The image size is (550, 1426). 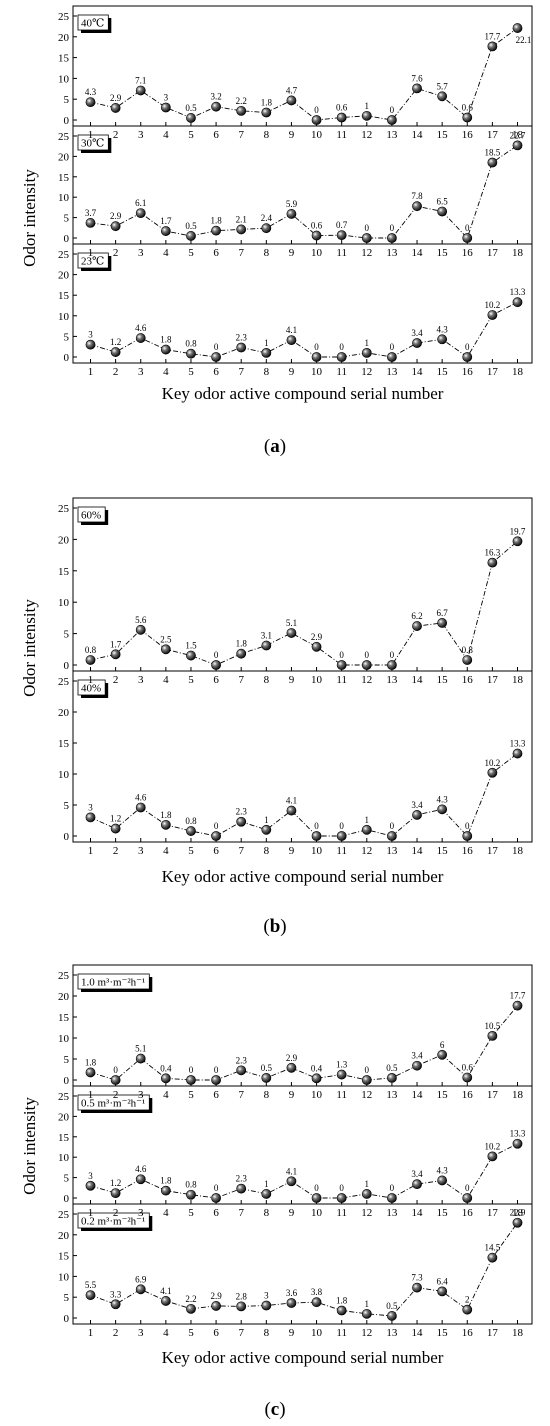 What do you see at coordinates (116, 644) in the screenshot?
I see `data-label: 1.7` at bounding box center [116, 644].